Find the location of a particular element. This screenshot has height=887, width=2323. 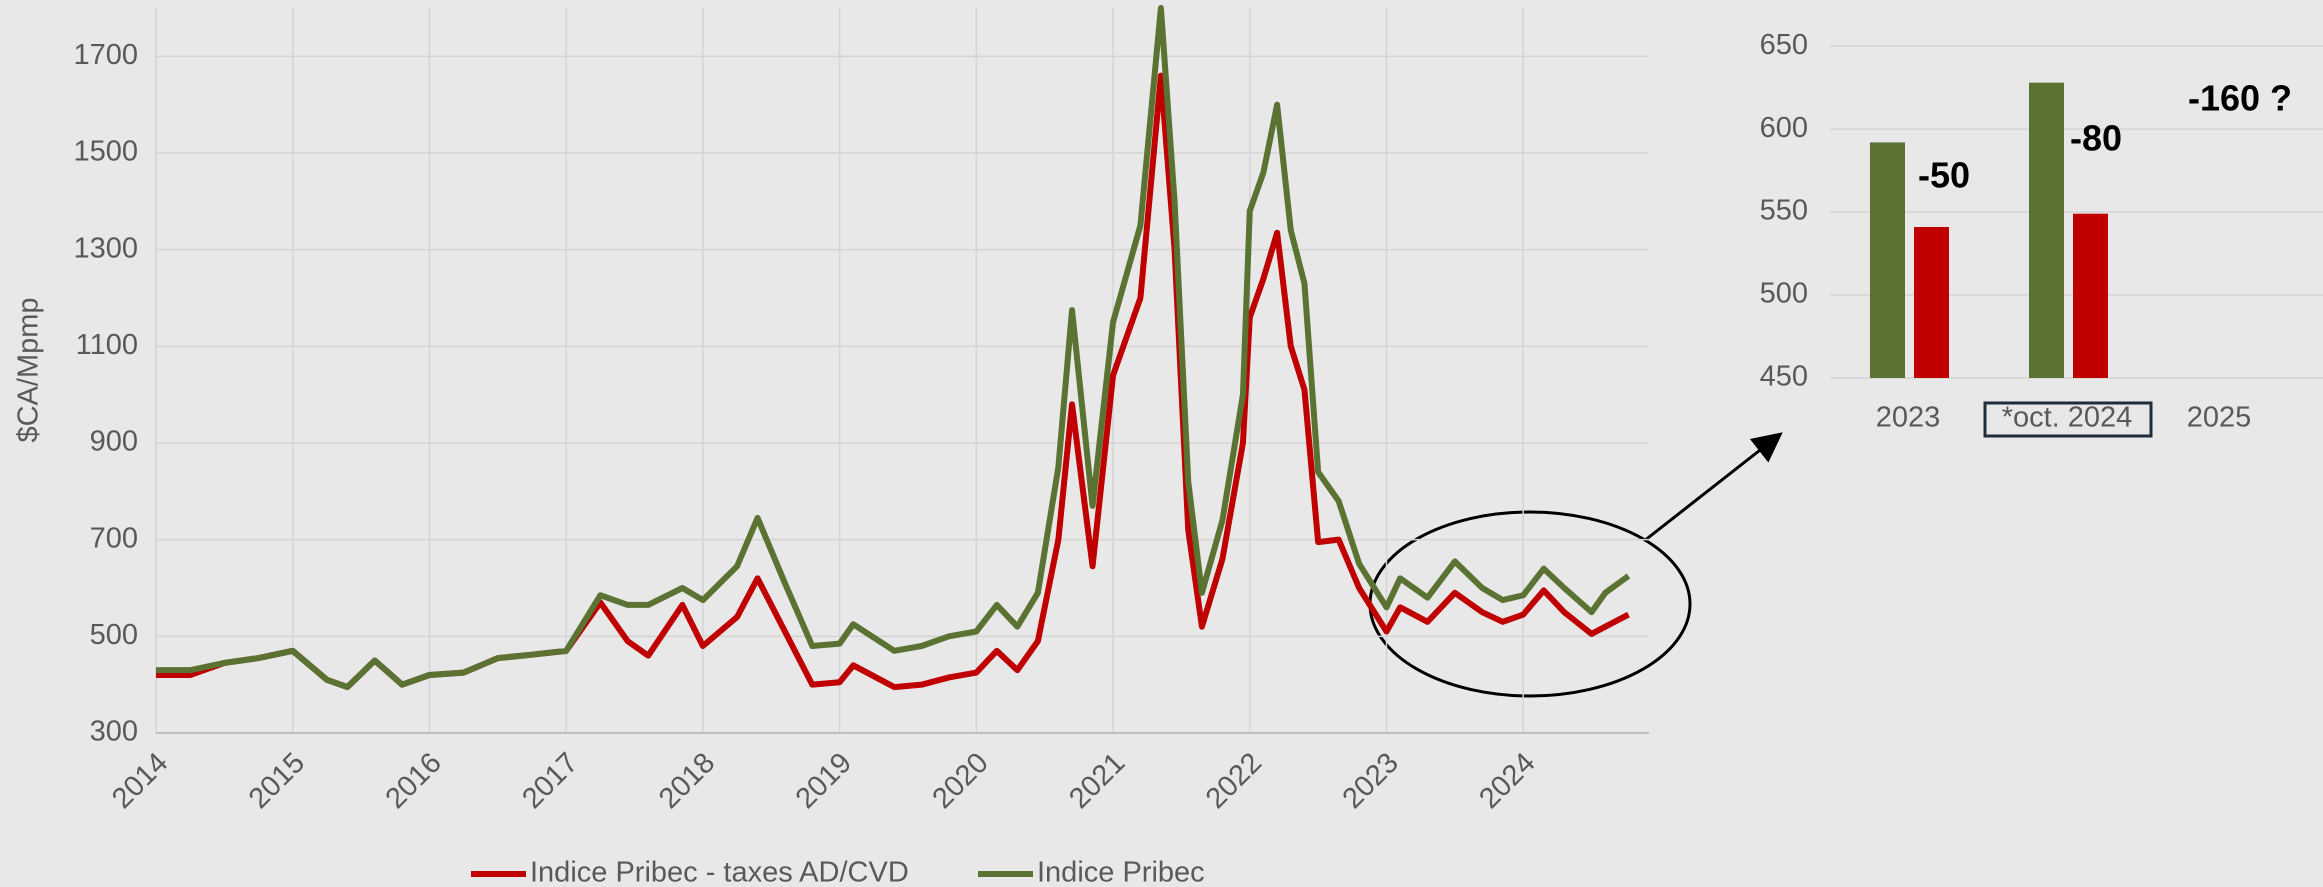

x-tick-label: 2025 is located at coordinates (2219, 418).